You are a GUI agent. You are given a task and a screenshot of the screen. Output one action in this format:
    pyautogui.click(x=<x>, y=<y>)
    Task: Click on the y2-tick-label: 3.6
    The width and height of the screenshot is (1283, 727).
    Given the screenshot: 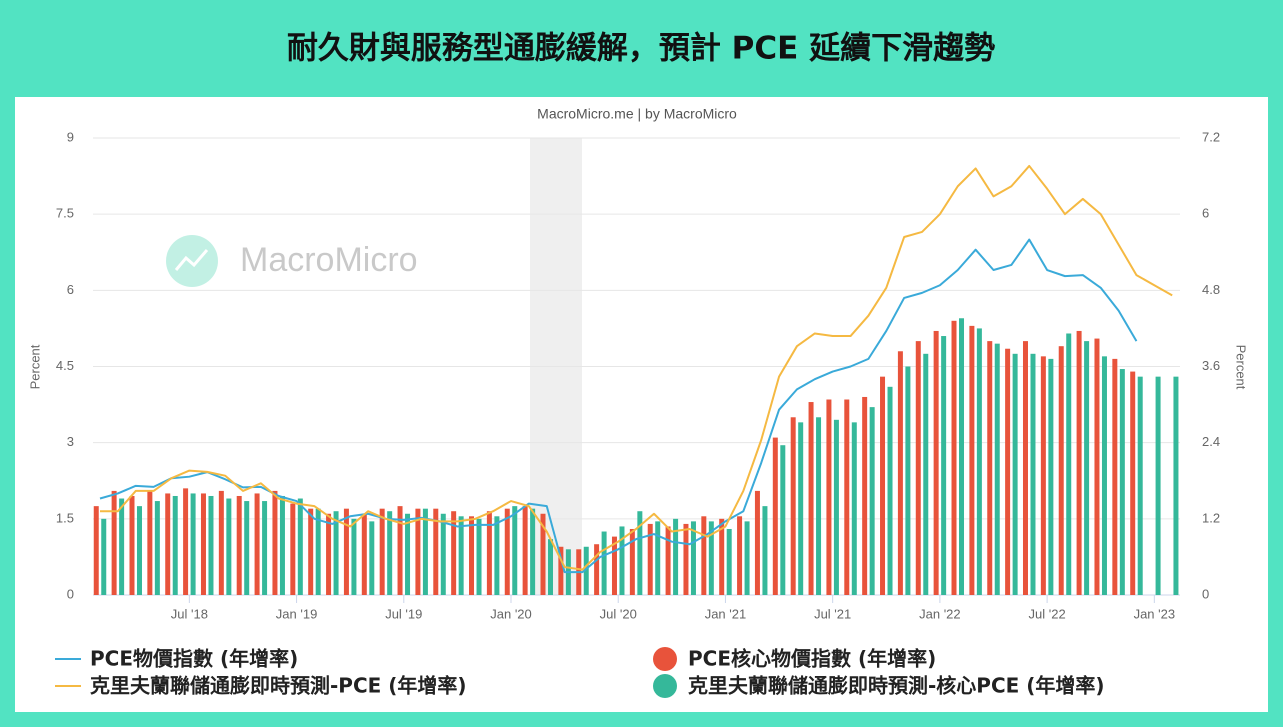 What is the action you would take?
    pyautogui.click(x=1211, y=365)
    